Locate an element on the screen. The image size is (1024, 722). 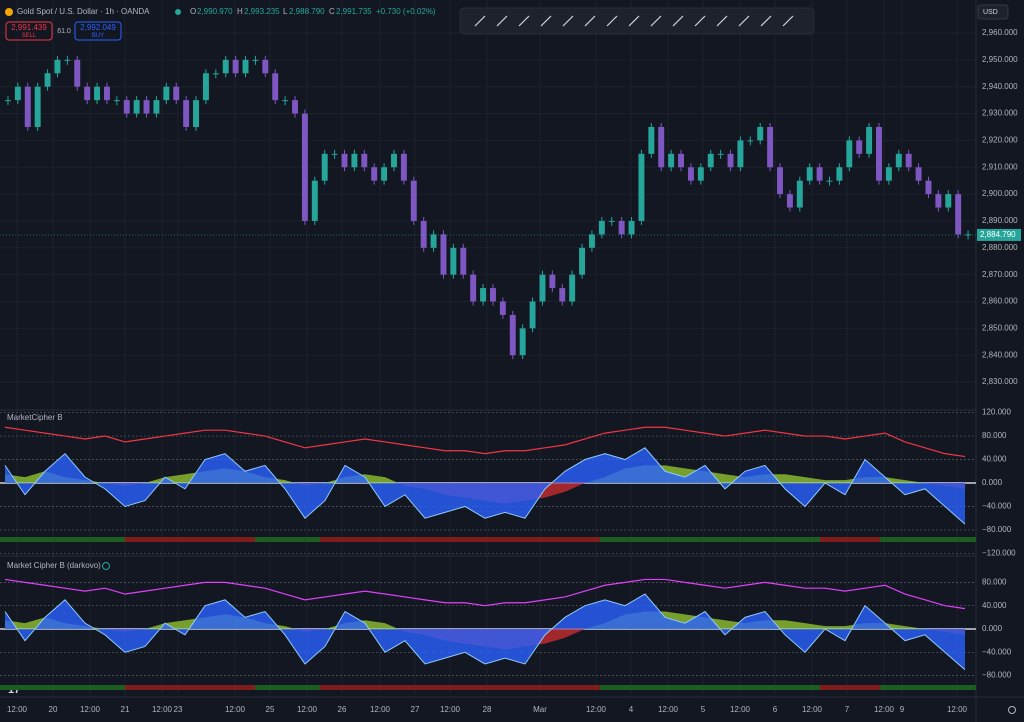
currency-button is located at coordinates (993, 12).